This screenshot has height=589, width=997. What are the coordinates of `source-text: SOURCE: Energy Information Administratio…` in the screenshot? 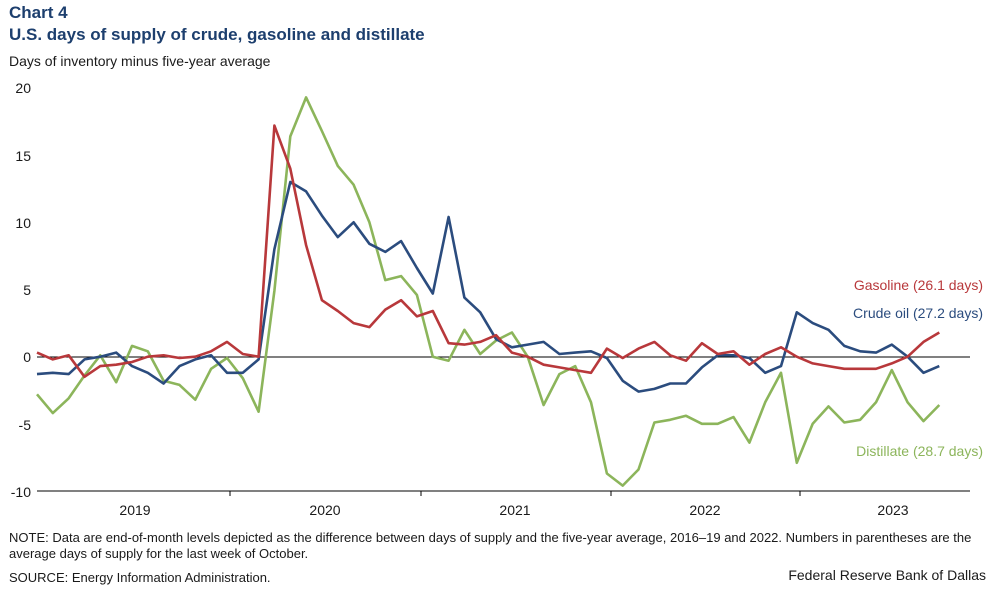 It's located at (140, 577).